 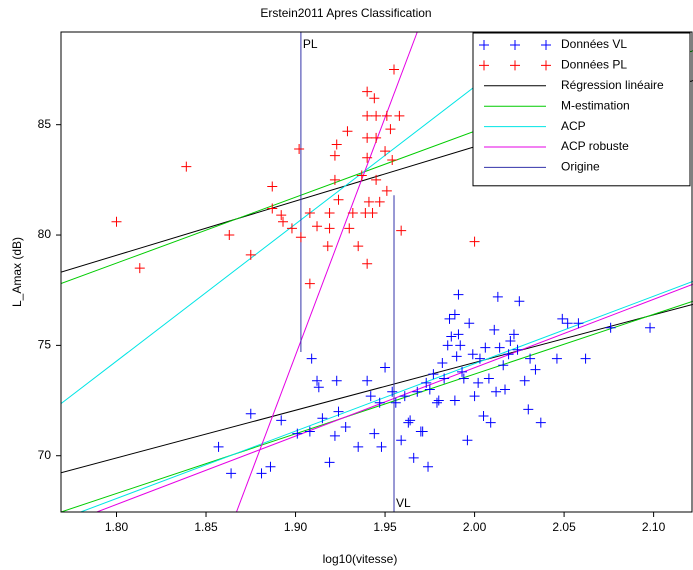 What do you see at coordinates (45, 124) in the screenshot?
I see `y-tick-label: 85` at bounding box center [45, 124].